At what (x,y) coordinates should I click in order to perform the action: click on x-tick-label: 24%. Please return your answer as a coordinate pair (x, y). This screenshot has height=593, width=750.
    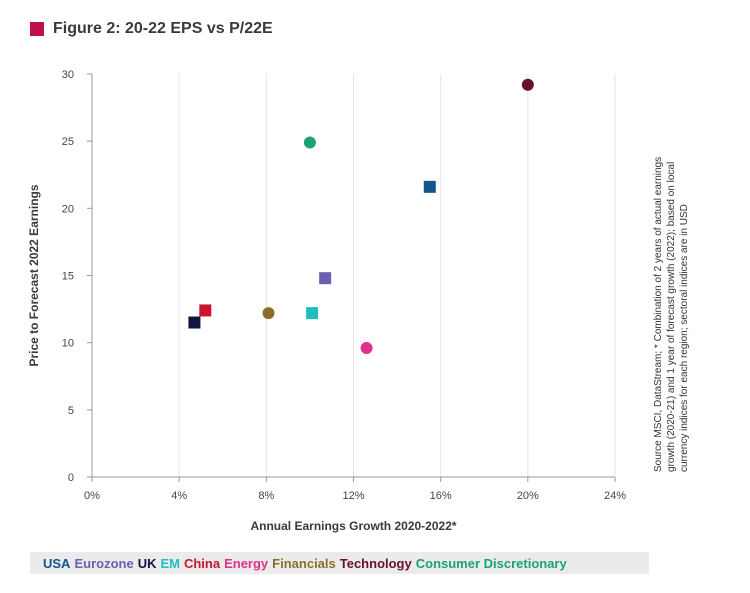
    Looking at the image, I should click on (615, 496).